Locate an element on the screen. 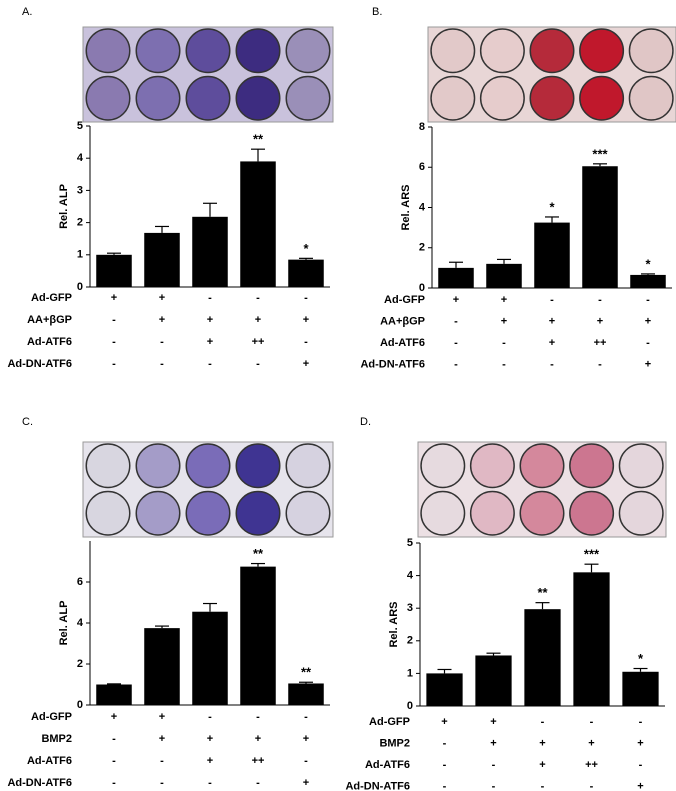  y-axis-label: Rel. ARS is located at coordinates (406, 207).